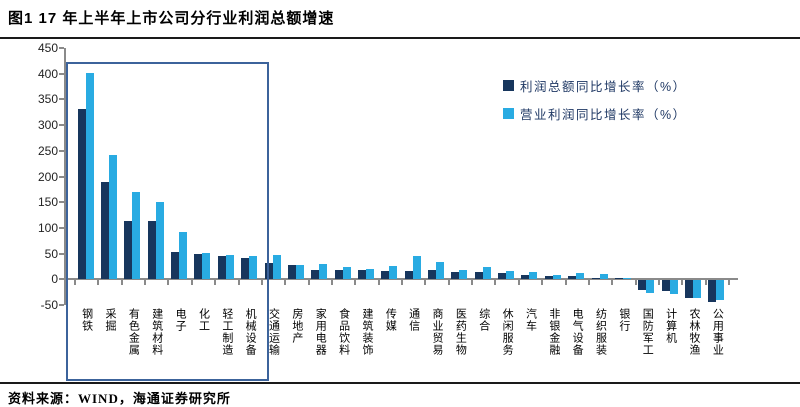 The height and width of the screenshot is (407, 800). Describe the element at coordinates (508, 113) in the screenshot. I see `legend-swatch-operating-profit-icon` at that location.